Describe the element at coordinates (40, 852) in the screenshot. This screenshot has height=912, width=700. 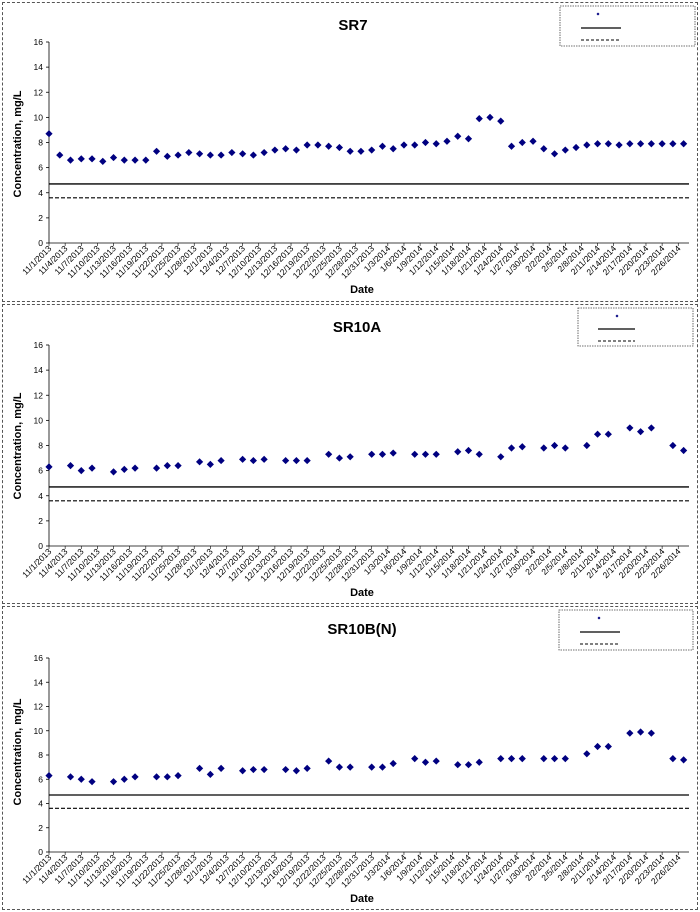
I see `y-tick-label: 0` at that location.